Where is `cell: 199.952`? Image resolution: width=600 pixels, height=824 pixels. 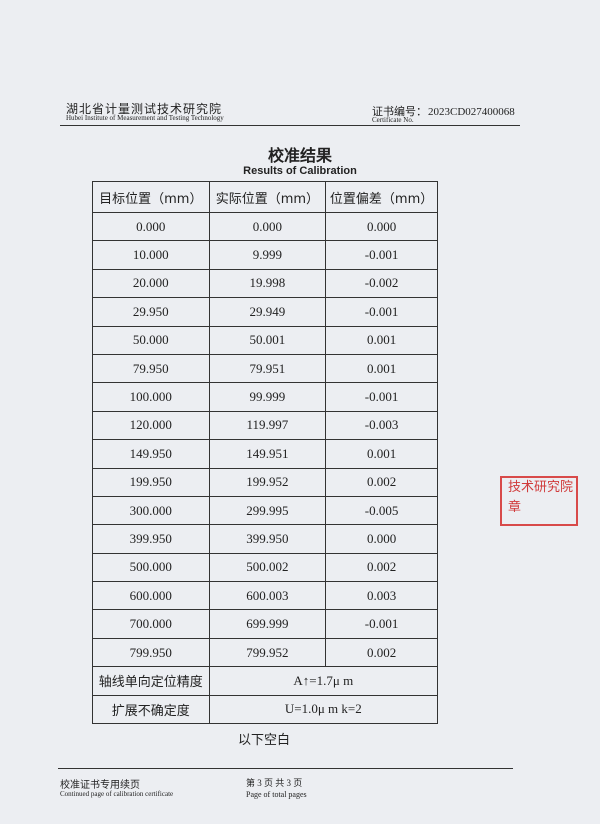 cell: 199.952 is located at coordinates (267, 482).